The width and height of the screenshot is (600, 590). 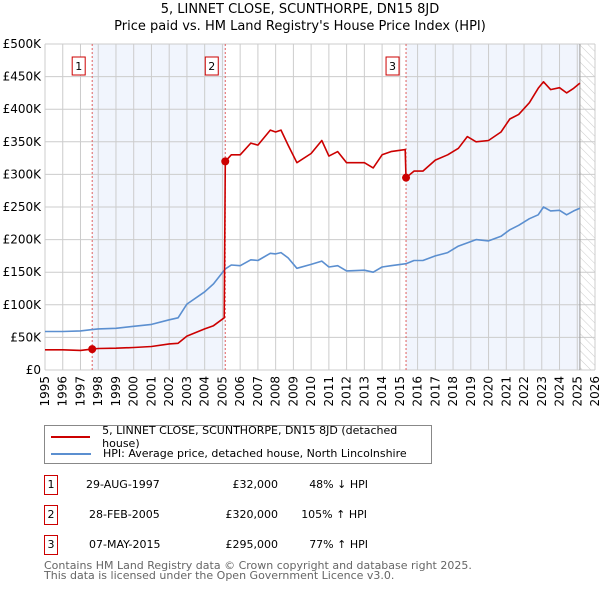 What do you see at coordinates (542, 391) in the screenshot?
I see `x-tick-label: 2023` at bounding box center [542, 391].